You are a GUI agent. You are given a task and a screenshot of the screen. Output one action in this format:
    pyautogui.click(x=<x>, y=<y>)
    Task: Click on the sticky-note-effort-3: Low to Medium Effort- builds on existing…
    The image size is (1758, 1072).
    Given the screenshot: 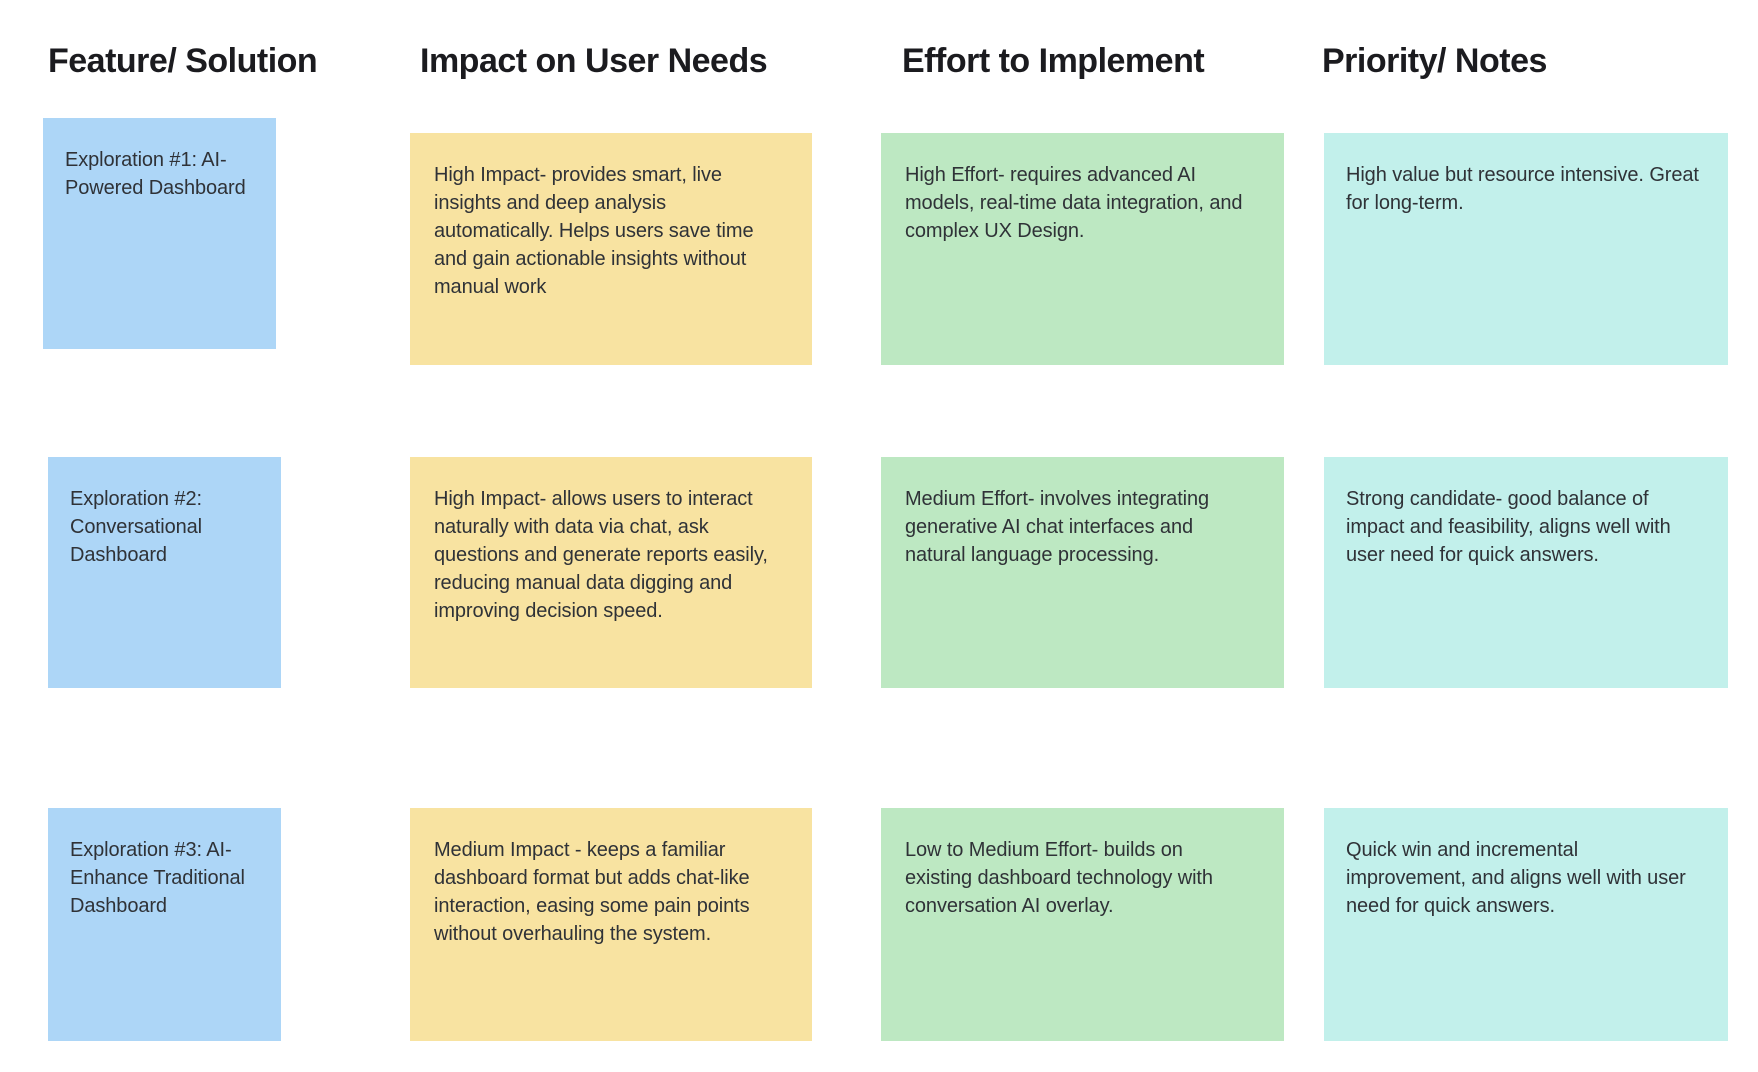 What is the action you would take?
    pyautogui.click(x=1082, y=924)
    